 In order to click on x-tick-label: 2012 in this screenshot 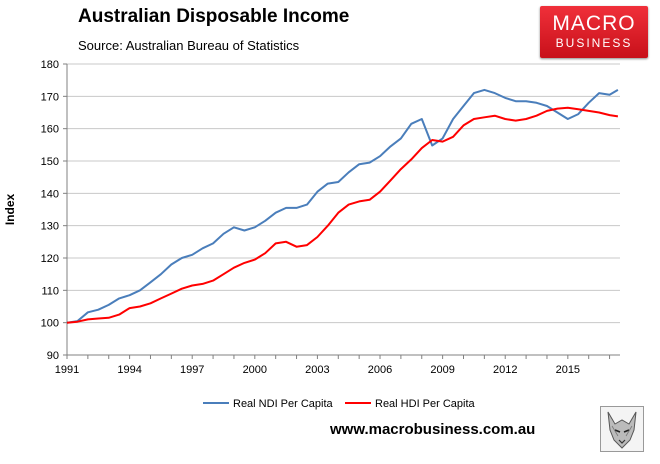, I will do `click(505, 370)`.